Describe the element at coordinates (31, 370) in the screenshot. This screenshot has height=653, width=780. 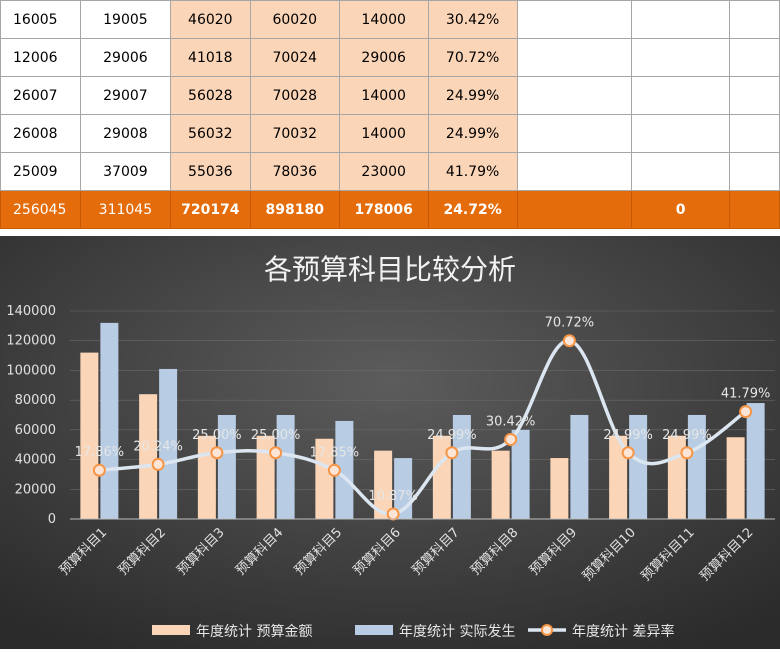
I see `y-tick-label: 100000` at that location.